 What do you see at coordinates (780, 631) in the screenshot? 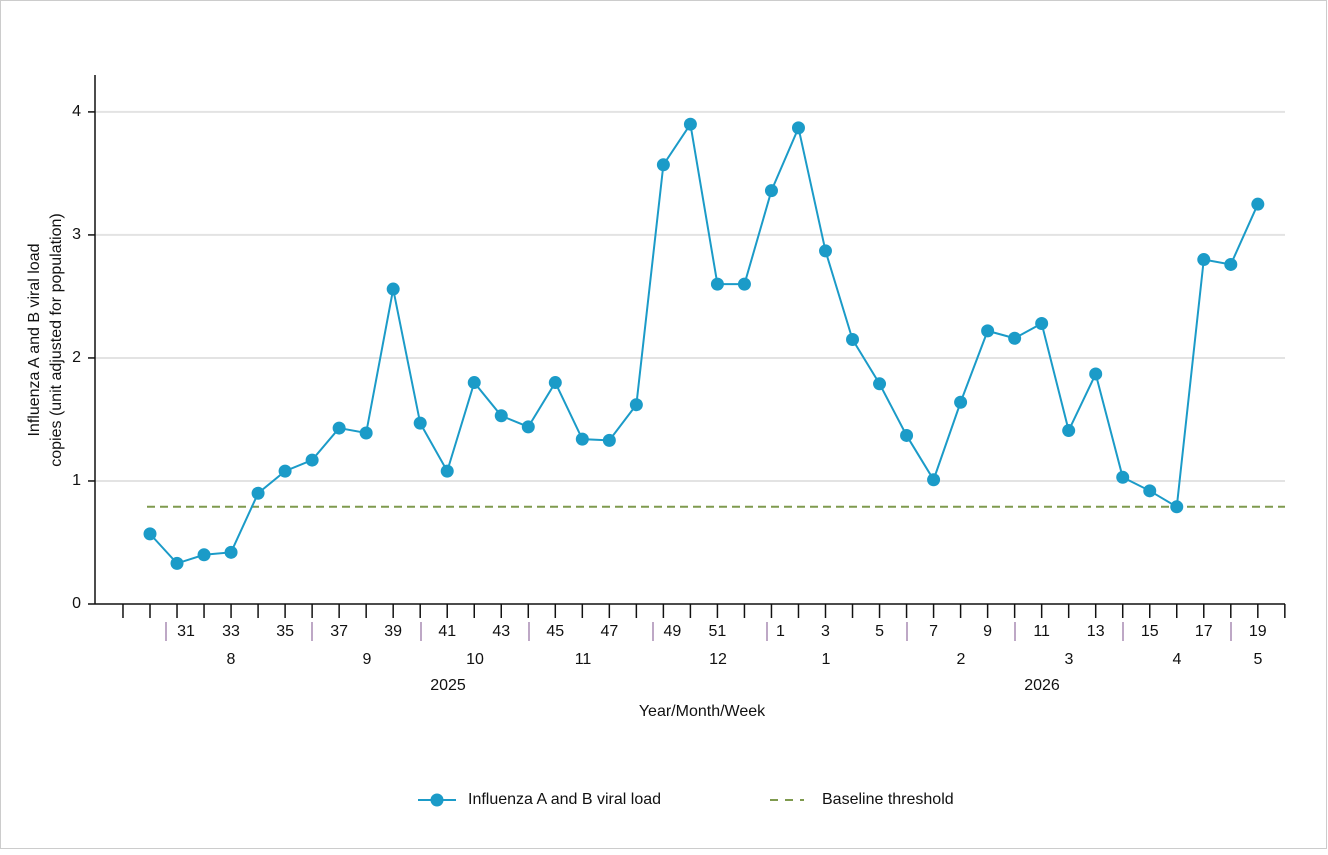
I see `x-tick-label: 1` at bounding box center [780, 631].